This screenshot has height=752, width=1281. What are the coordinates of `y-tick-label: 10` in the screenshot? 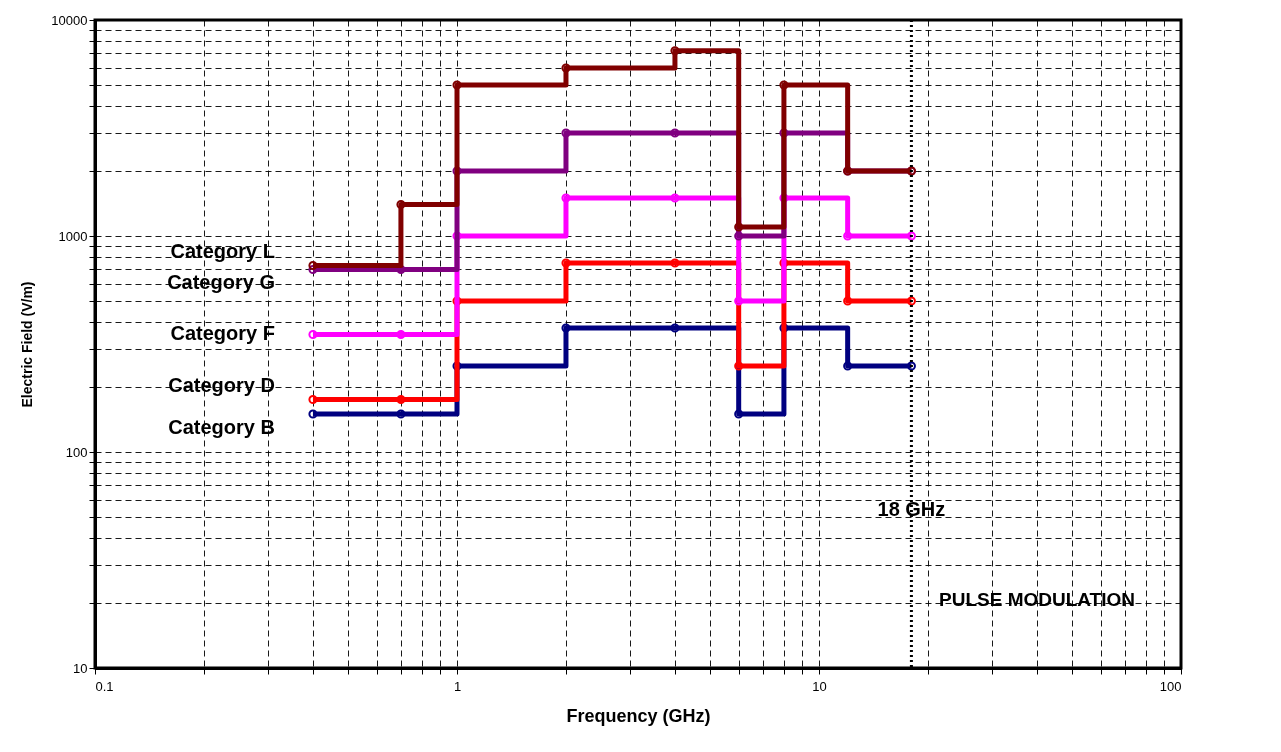 It's located at (80, 668).